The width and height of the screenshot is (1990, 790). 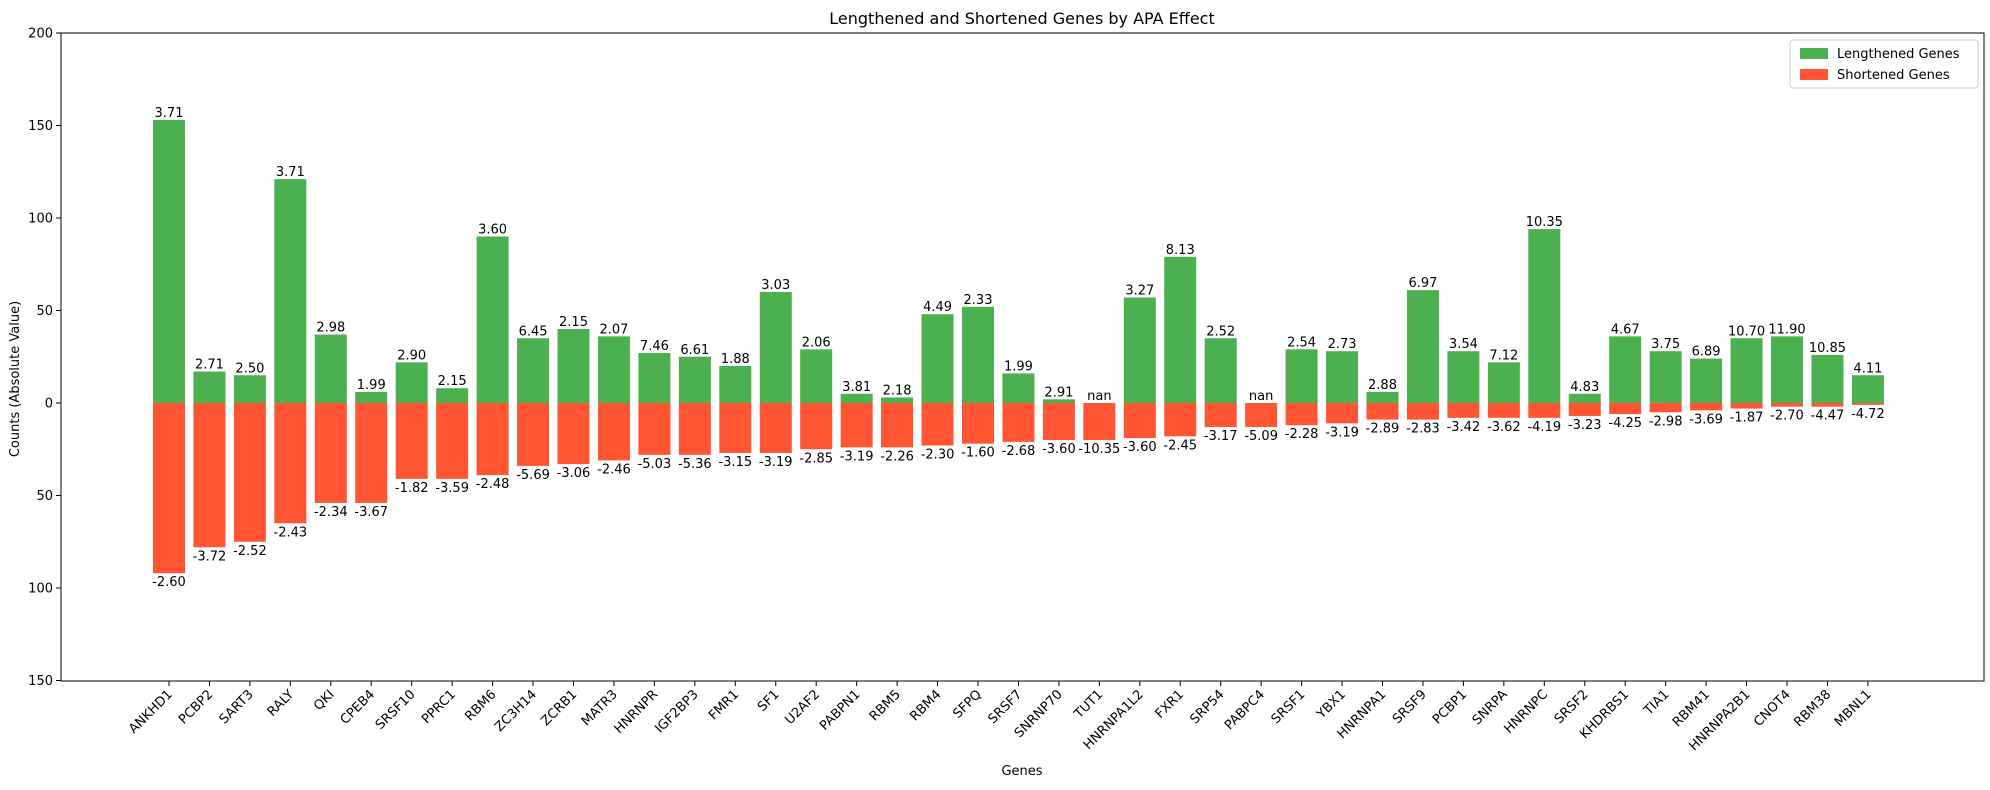 I want to click on lengthened-value-label: 2.98, so click(x=330, y=328).